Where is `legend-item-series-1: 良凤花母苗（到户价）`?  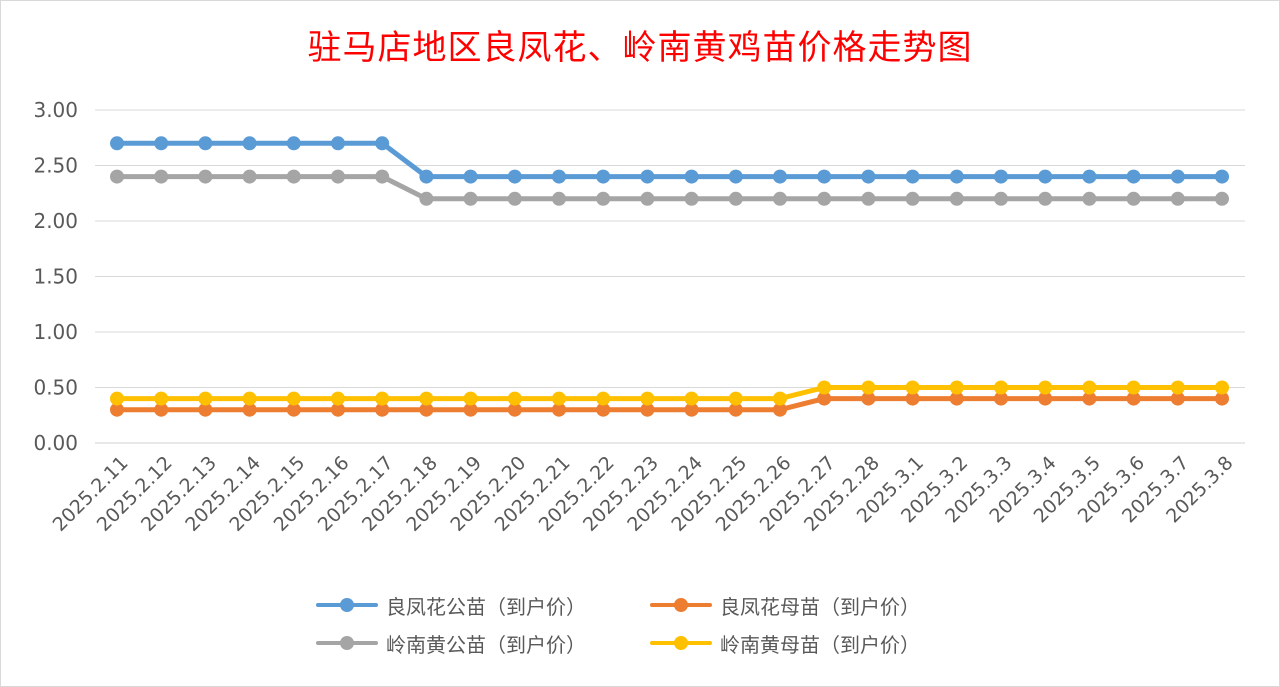
legend-item-series-1: 良凤花母苗（到户价） is located at coordinates (817, 605).